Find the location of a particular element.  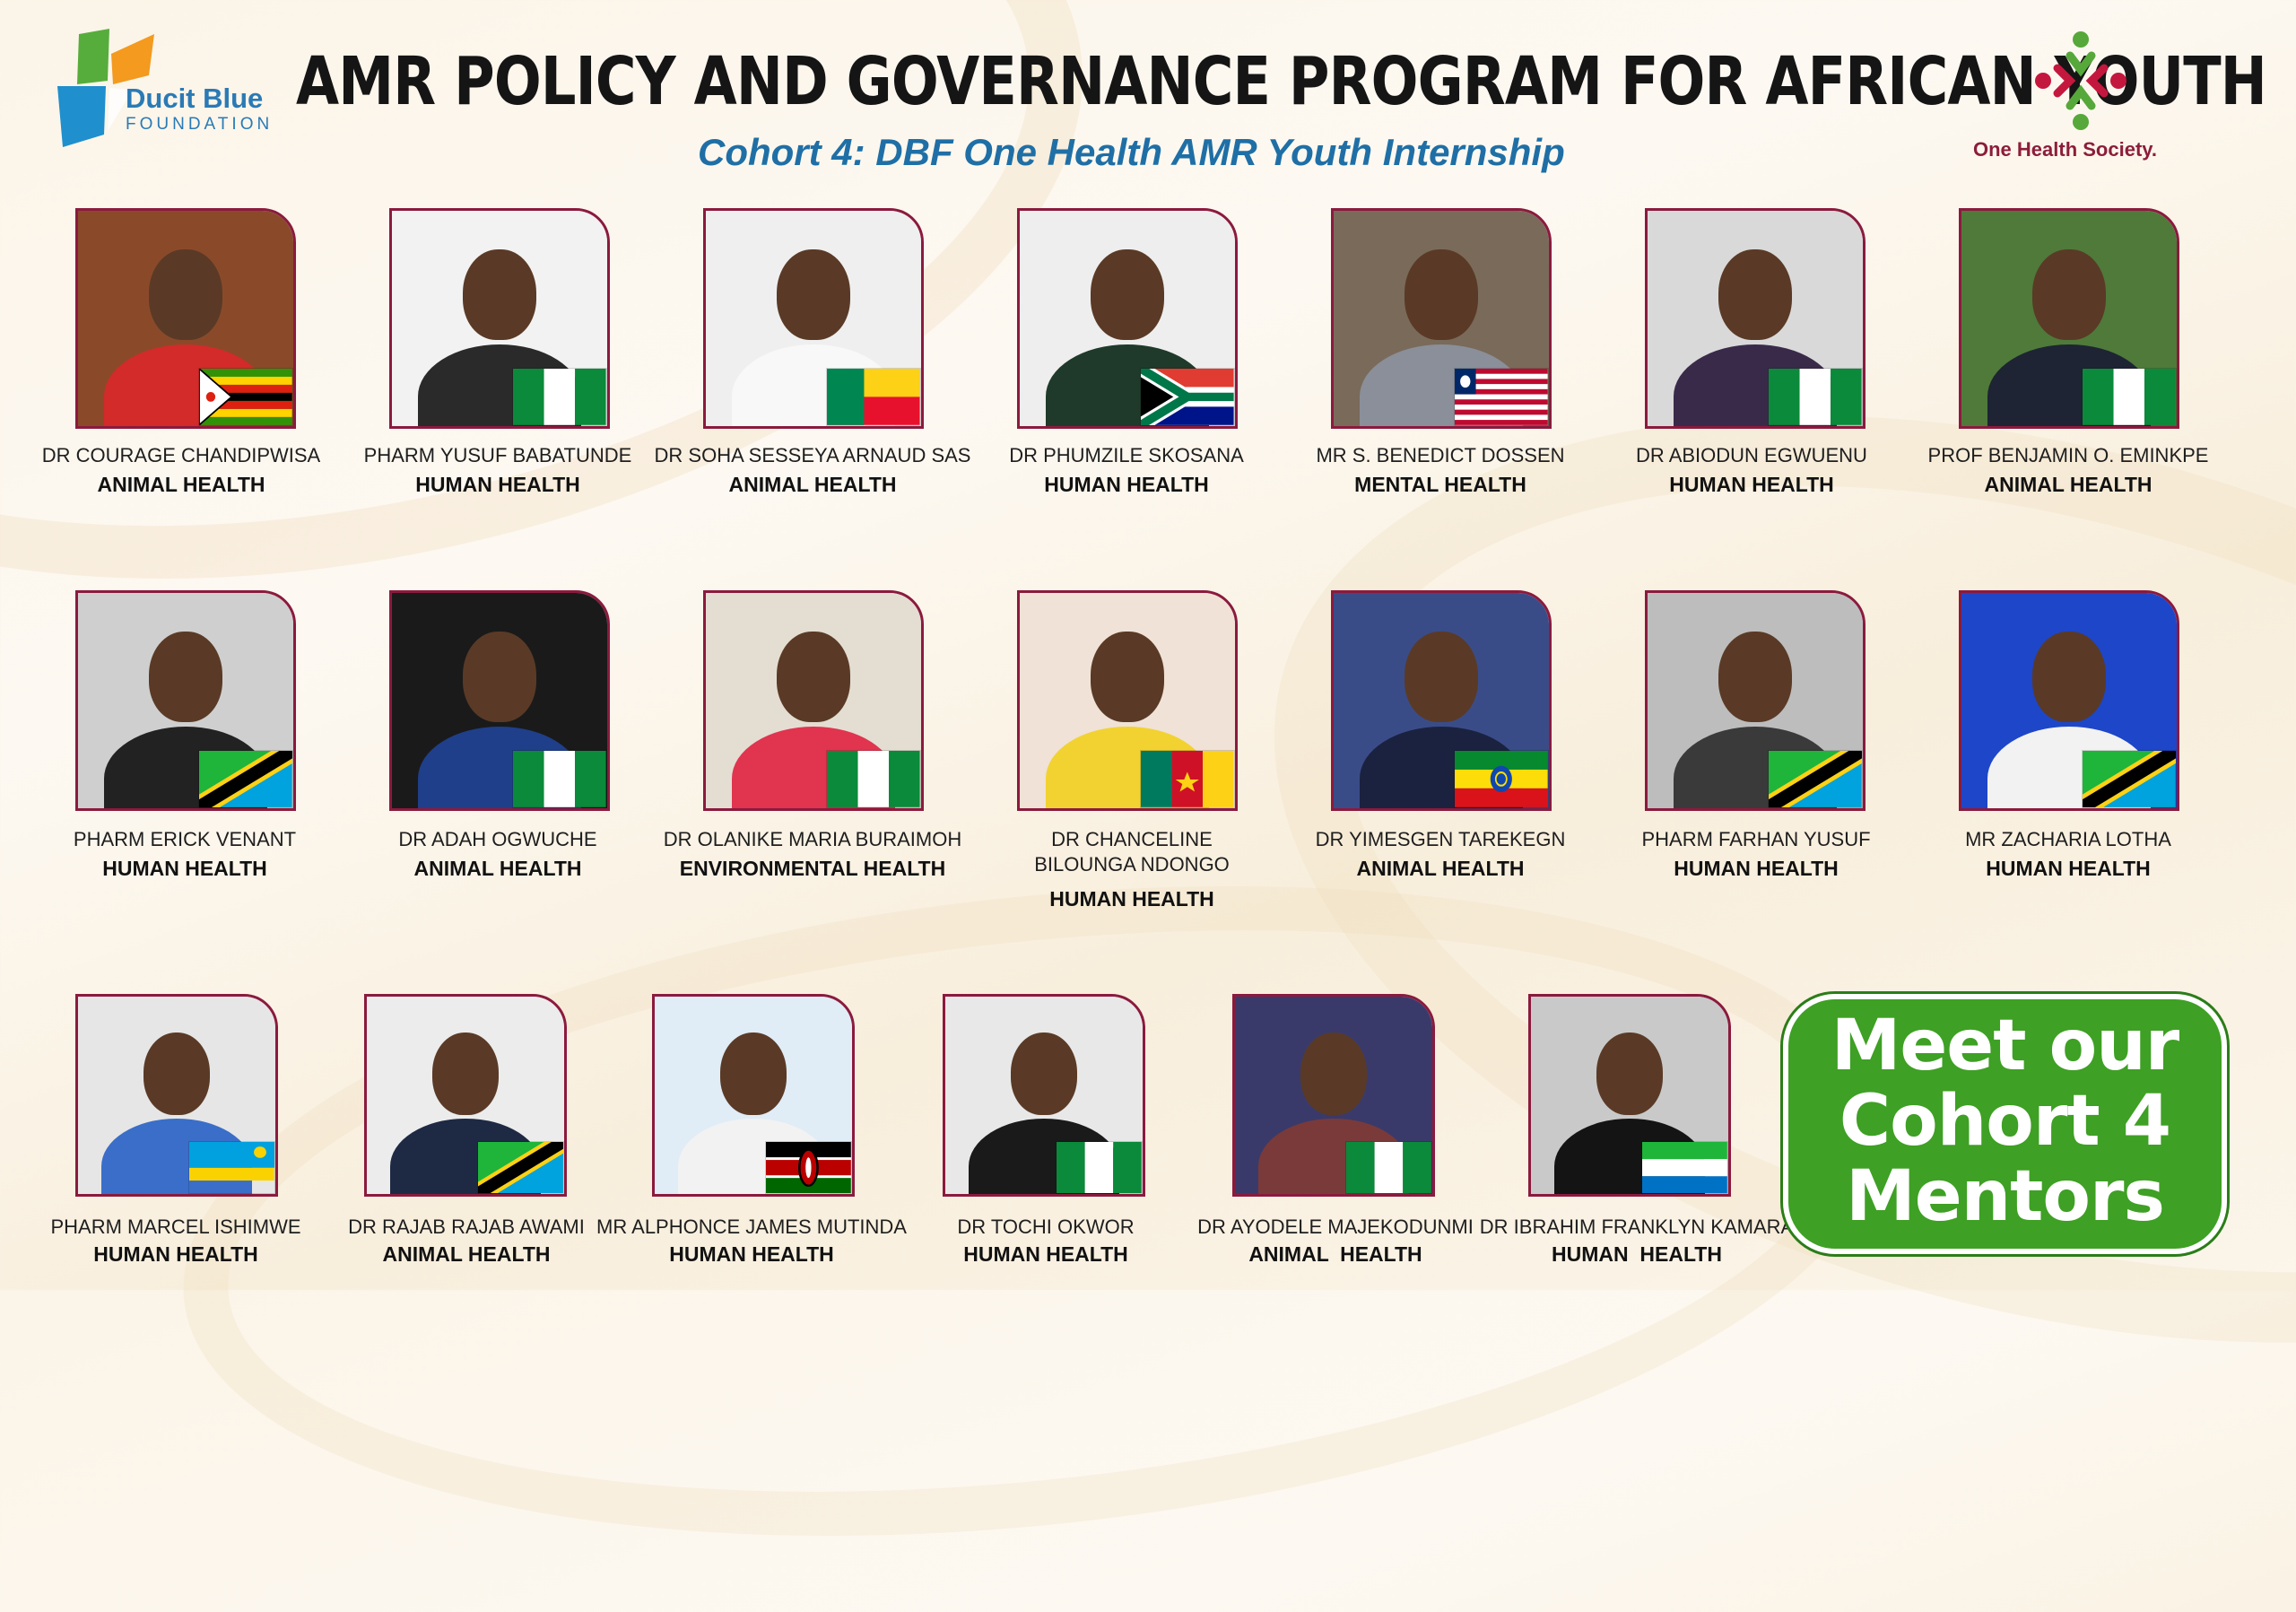

cameroon-flag-icon is located at coordinates (1187, 779).